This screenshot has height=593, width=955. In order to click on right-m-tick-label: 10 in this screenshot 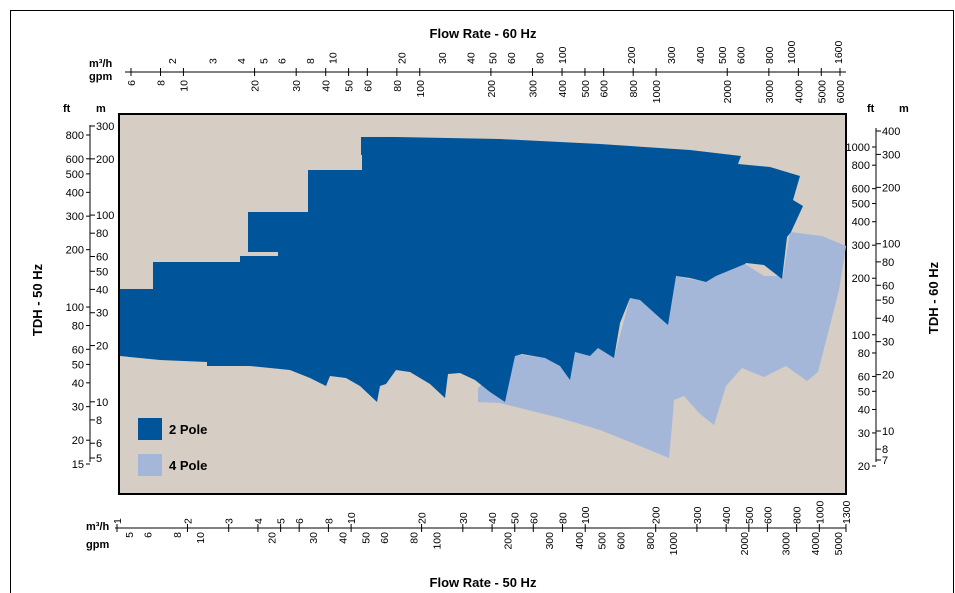, I will do `click(888, 432)`.